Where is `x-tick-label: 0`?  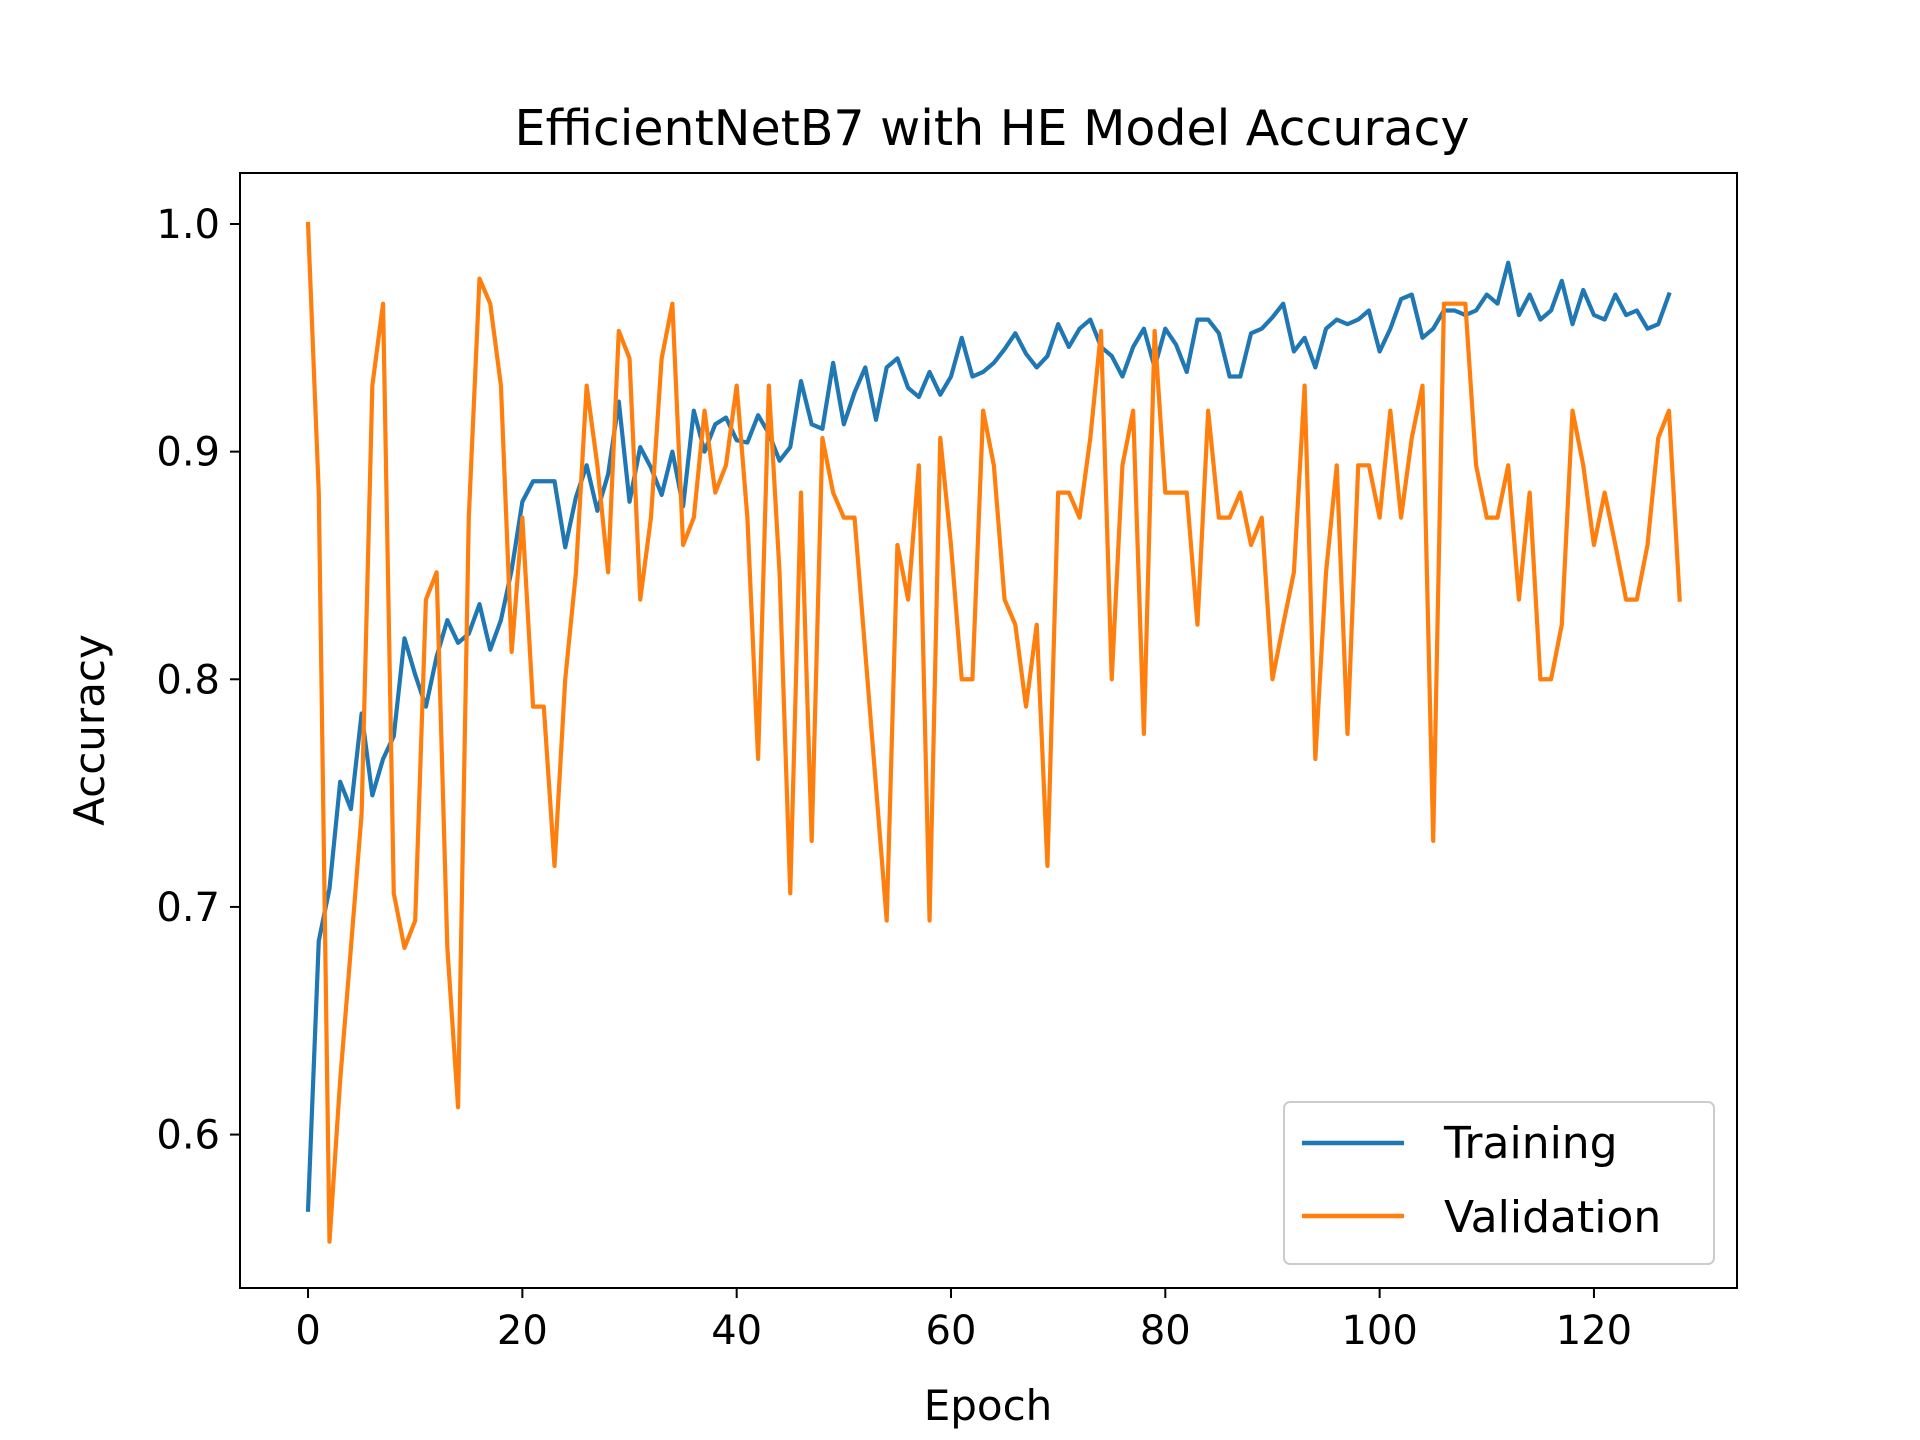
x-tick-label: 0 is located at coordinates (307, 1331).